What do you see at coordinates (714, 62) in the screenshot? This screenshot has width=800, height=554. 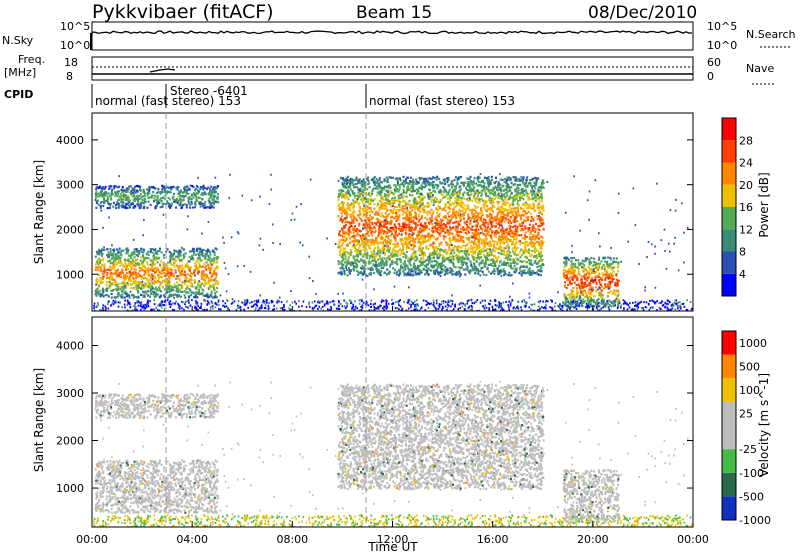 I see `nave-tick-top: 60` at bounding box center [714, 62].